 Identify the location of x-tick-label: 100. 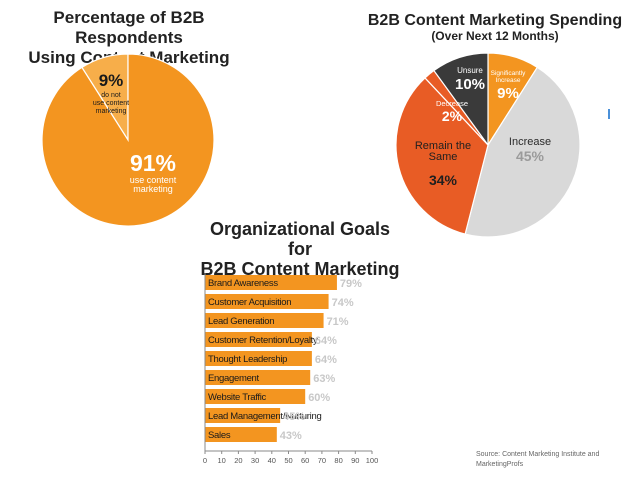
(372, 460).